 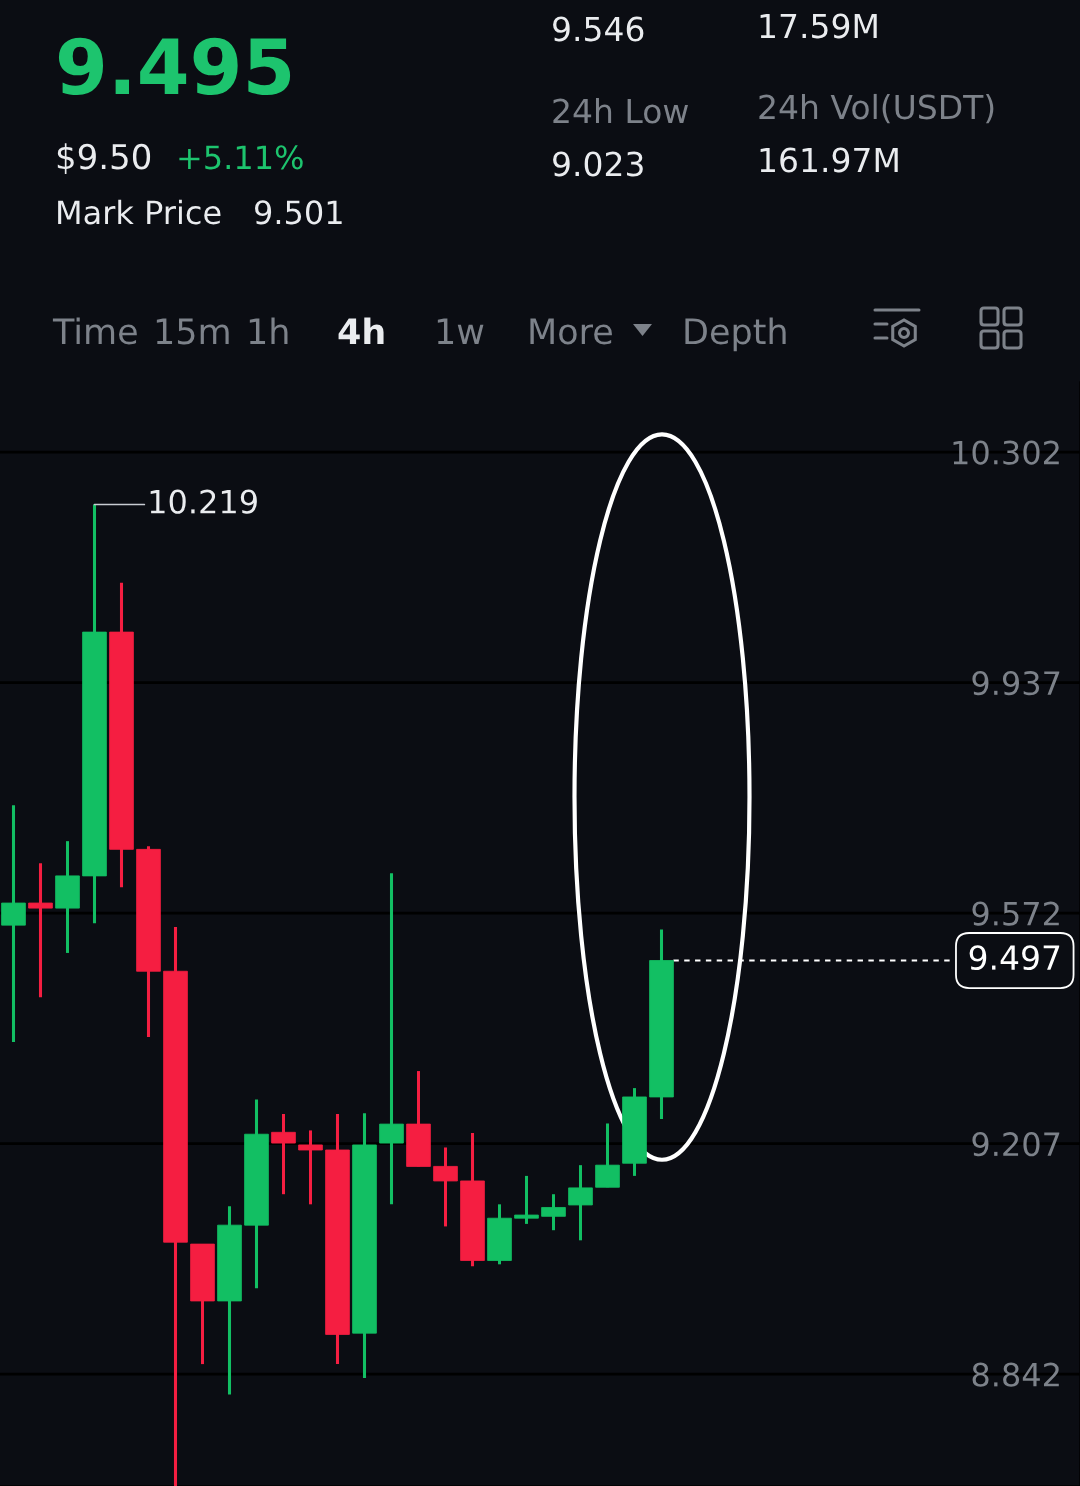 What do you see at coordinates (192, 331) in the screenshot?
I see `text: 15m` at bounding box center [192, 331].